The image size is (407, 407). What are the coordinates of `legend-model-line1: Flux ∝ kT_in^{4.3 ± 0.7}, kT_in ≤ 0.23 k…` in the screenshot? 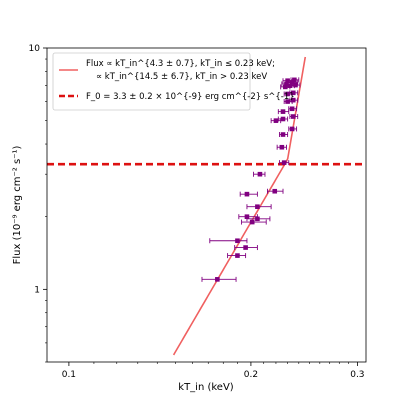 It's located at (180, 64).